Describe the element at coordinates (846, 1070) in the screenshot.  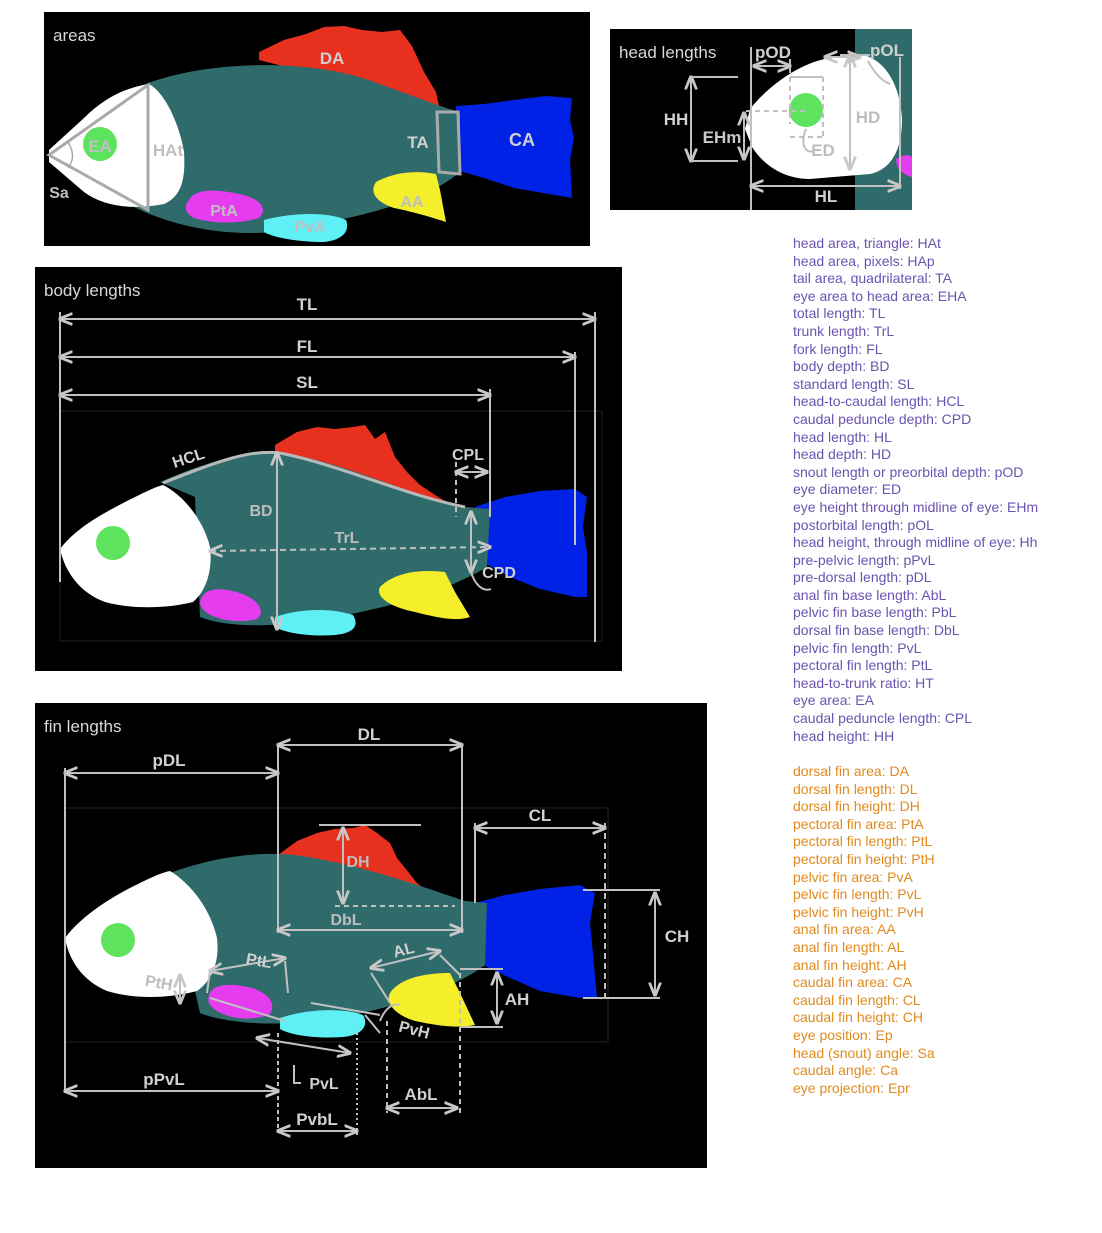
I see `legend-item: caudal angle: Ca` at that location.